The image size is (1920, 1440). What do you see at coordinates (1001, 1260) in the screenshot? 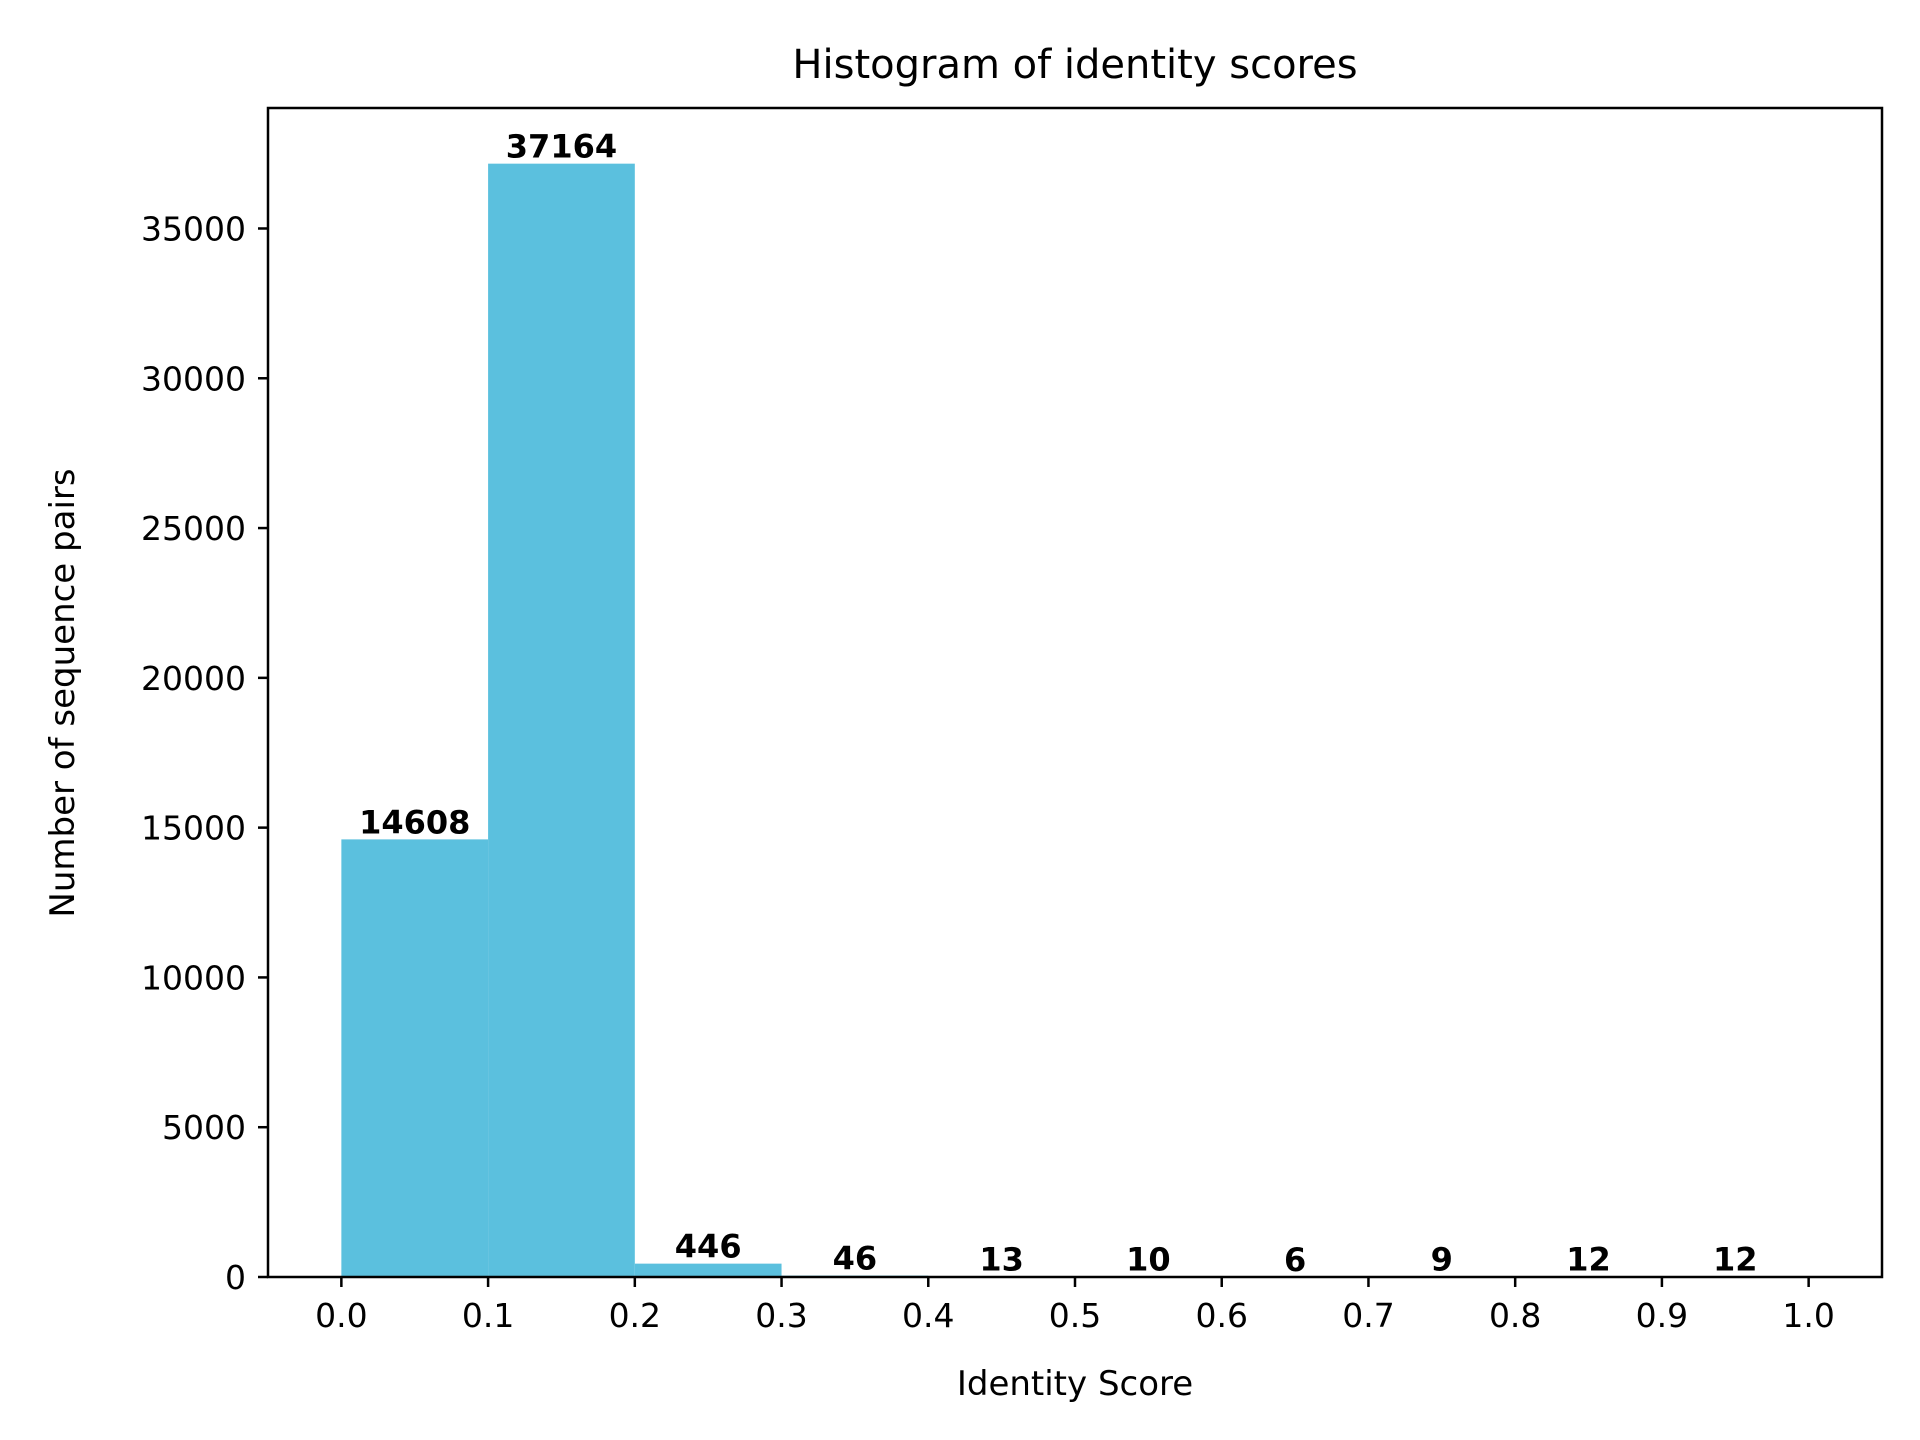
I see `bar-value-label: 13` at bounding box center [1001, 1260].